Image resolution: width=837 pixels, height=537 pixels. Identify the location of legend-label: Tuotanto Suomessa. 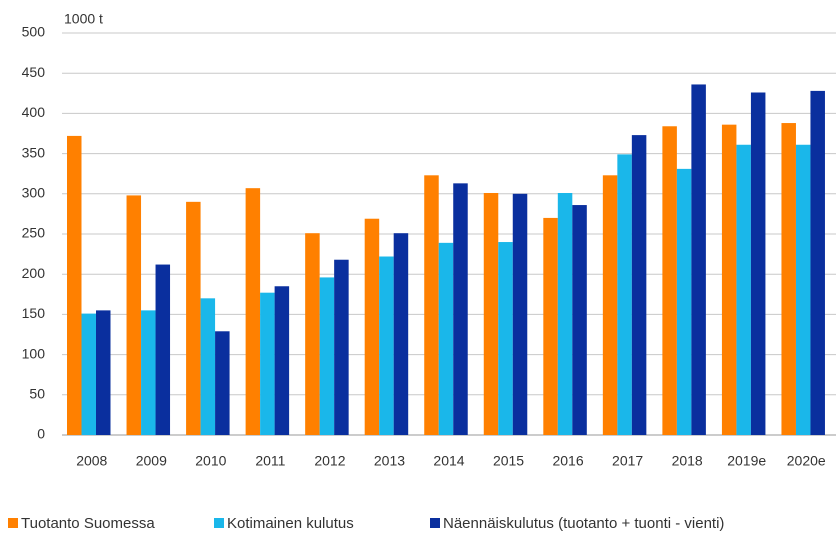
(88, 523).